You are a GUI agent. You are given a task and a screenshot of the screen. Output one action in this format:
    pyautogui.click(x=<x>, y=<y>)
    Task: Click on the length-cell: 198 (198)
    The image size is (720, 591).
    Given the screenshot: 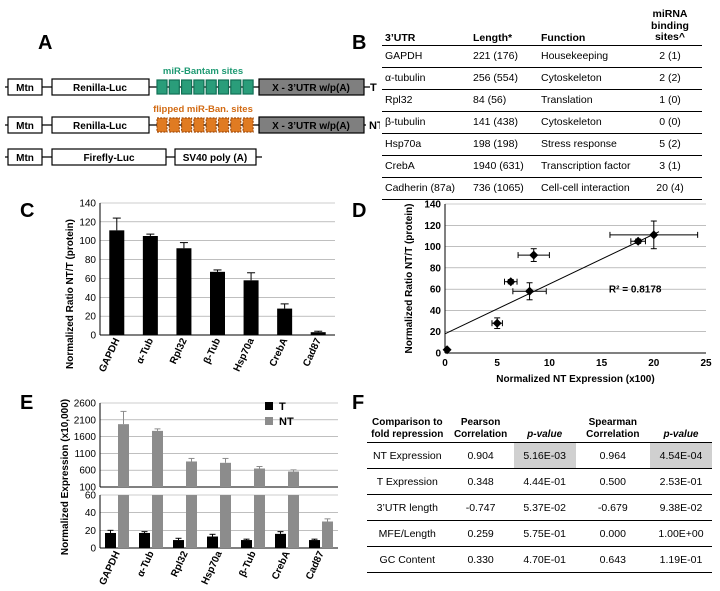 What is the action you would take?
    pyautogui.click(x=504, y=144)
    